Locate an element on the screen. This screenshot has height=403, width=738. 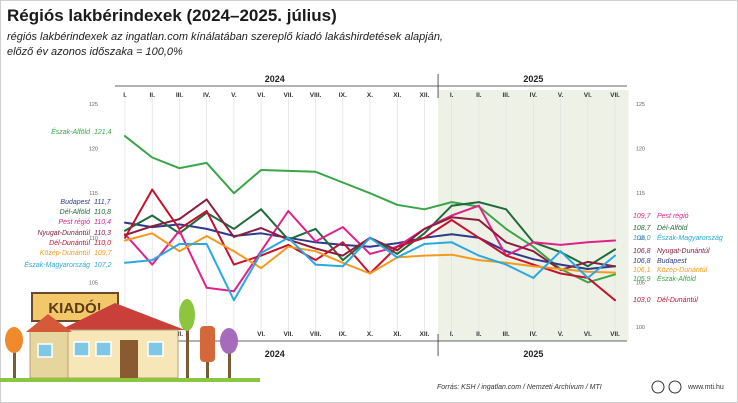
series-end-value: 105,9 is located at coordinates (642, 279).